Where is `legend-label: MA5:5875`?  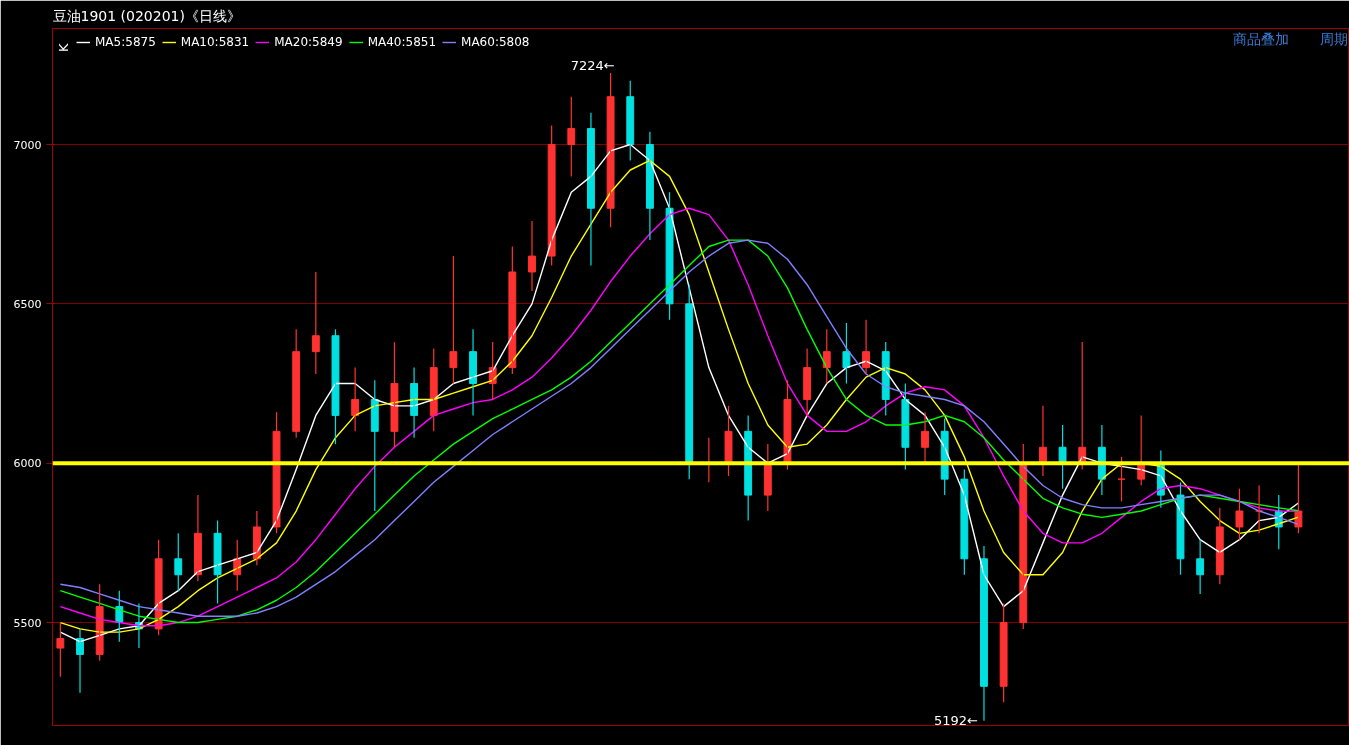
legend-label: MA5:5875 is located at coordinates (125, 42).